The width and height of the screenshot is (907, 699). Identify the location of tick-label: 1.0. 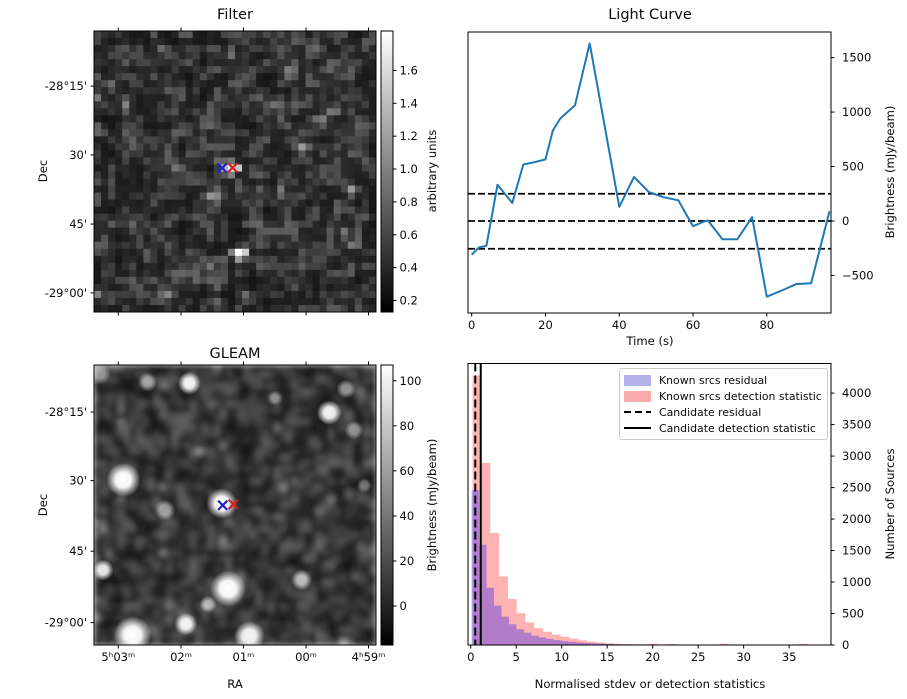
(409, 169).